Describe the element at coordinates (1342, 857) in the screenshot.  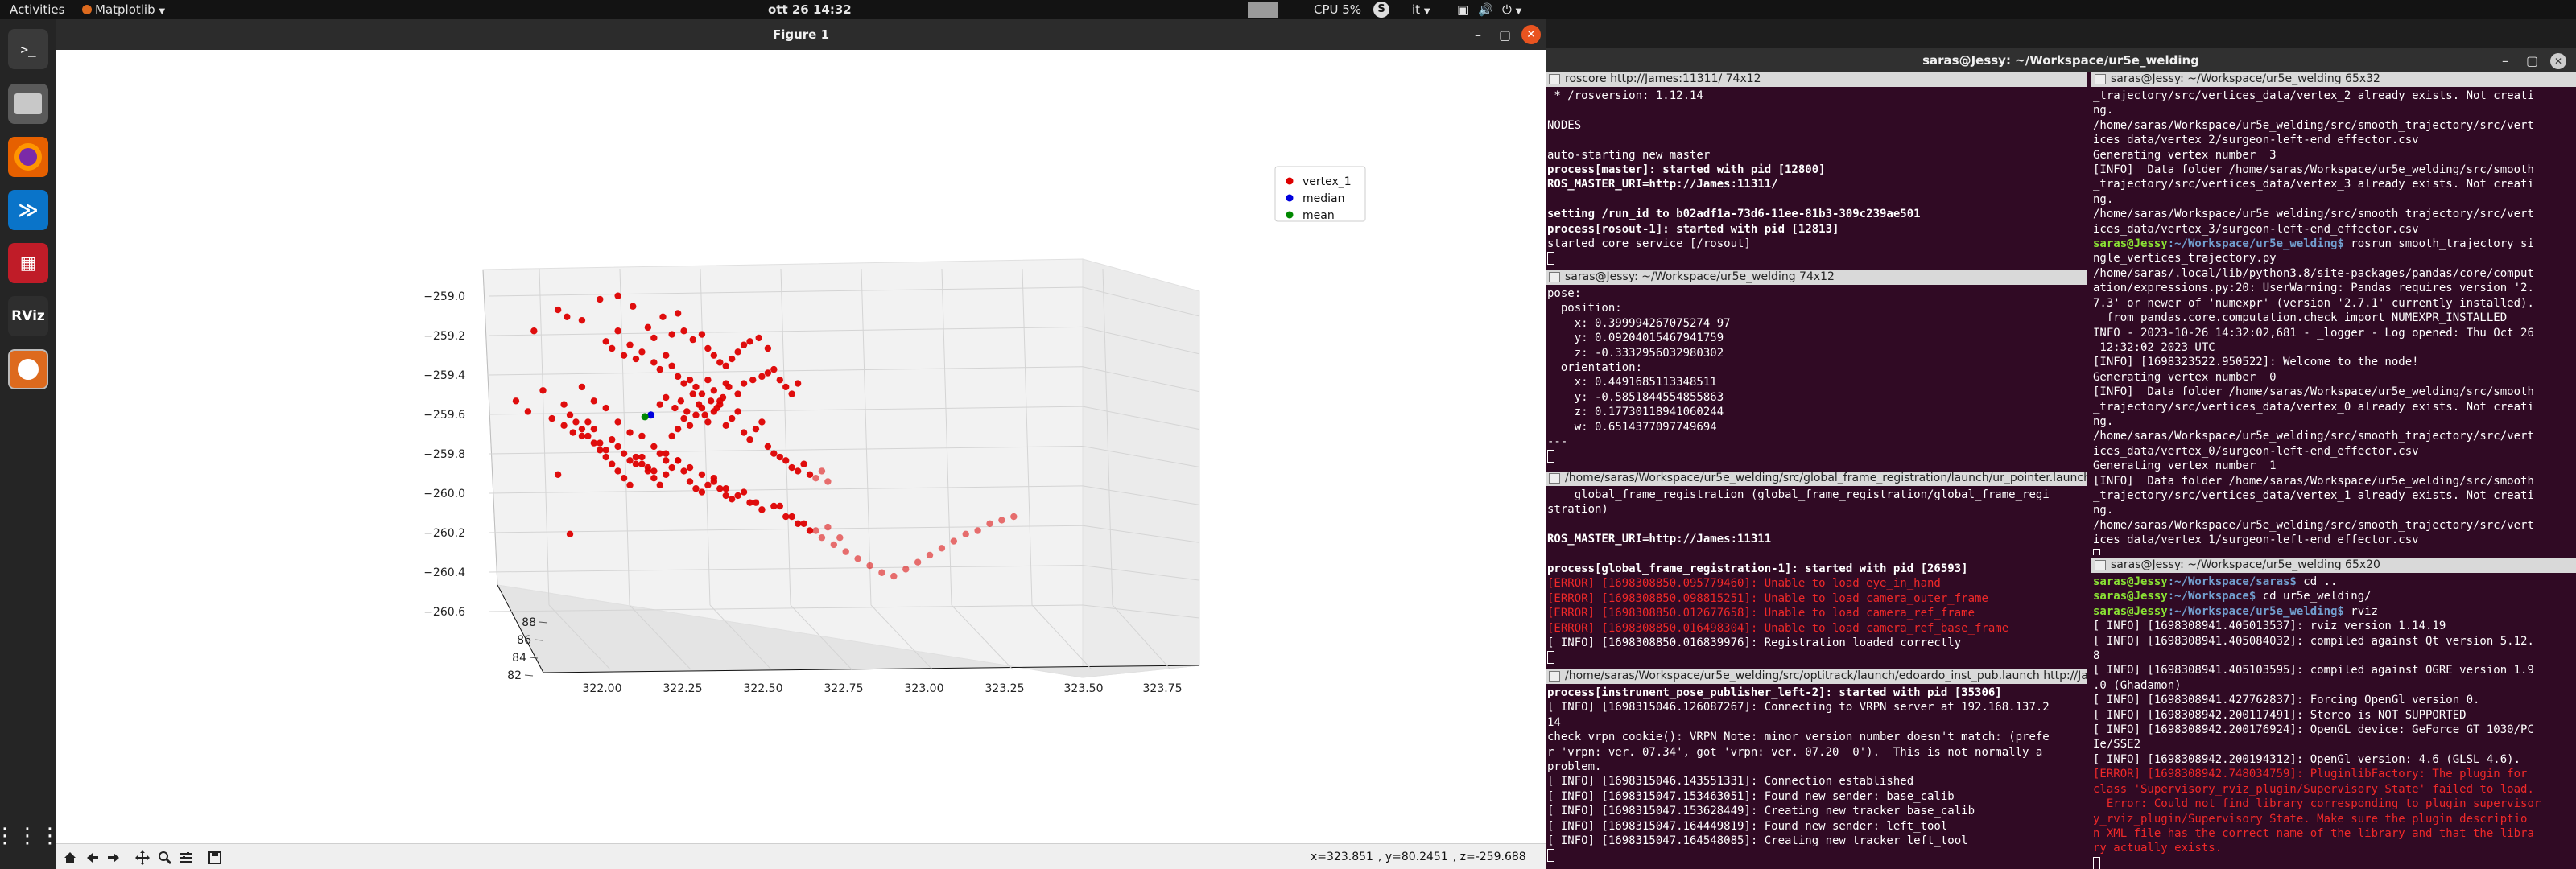
I see `coord-x: x=323.851` at that location.